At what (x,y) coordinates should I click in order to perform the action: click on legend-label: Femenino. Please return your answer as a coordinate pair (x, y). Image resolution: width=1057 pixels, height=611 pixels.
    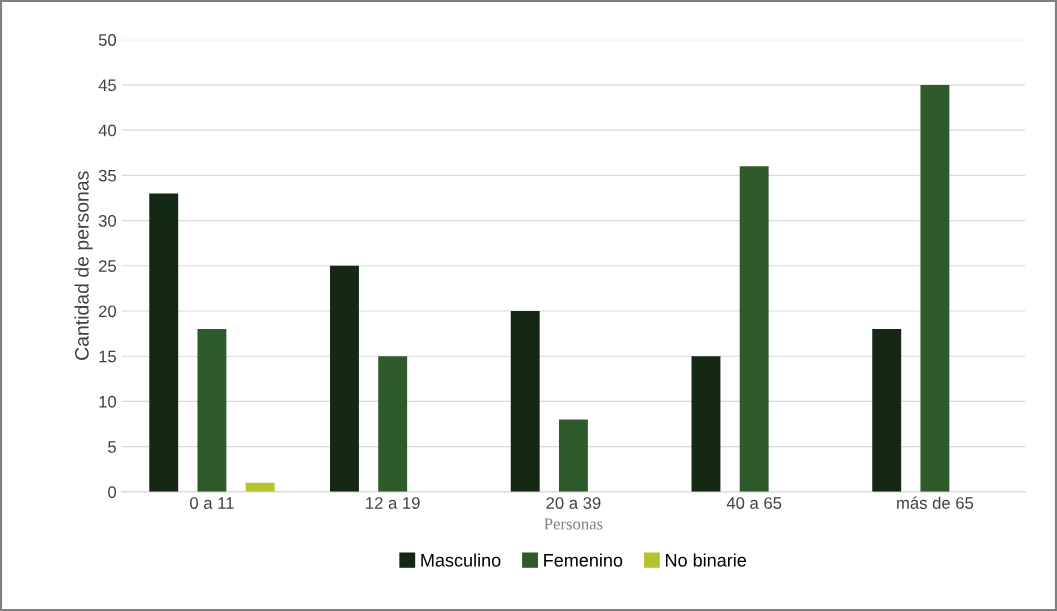
    Looking at the image, I should click on (583, 560).